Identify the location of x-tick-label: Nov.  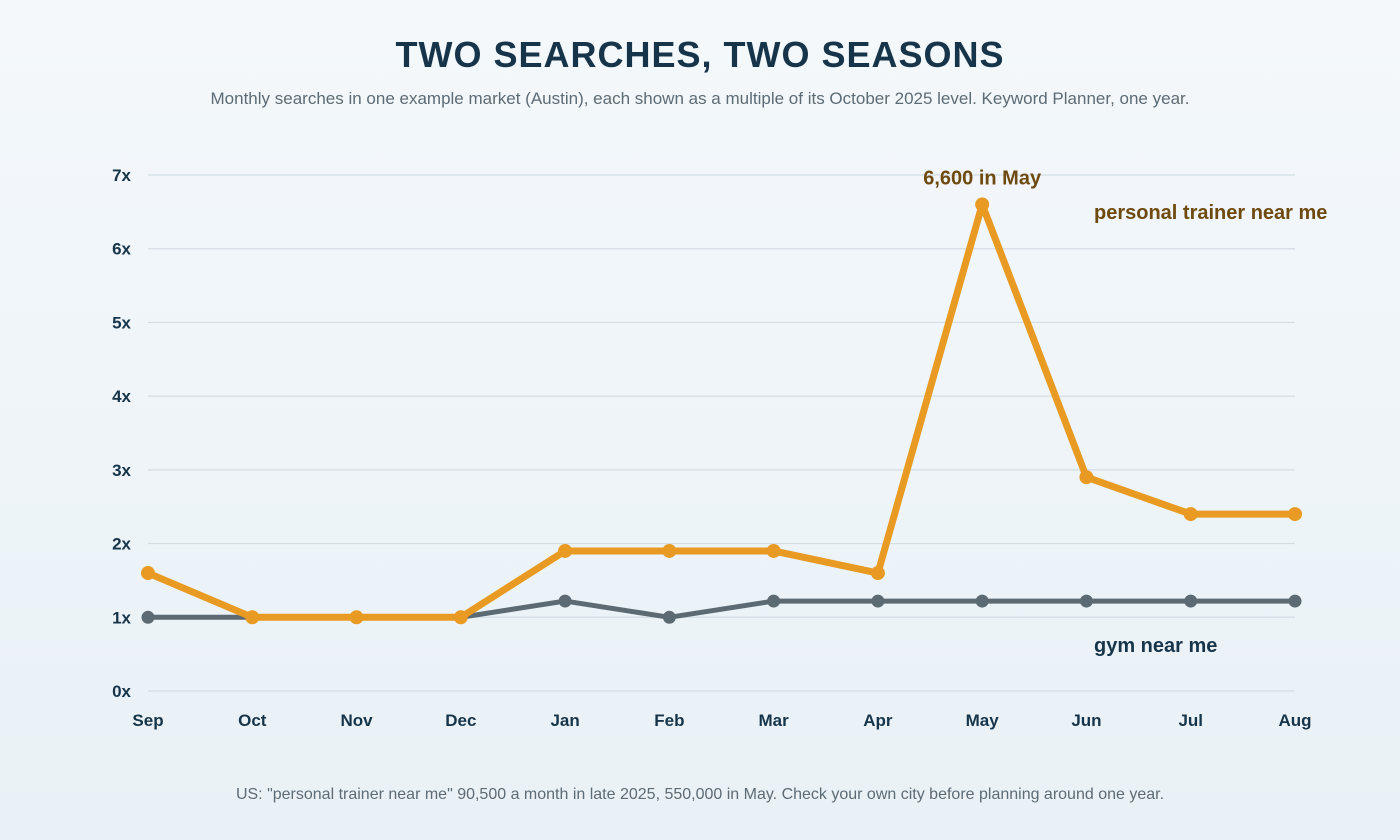
(356, 720).